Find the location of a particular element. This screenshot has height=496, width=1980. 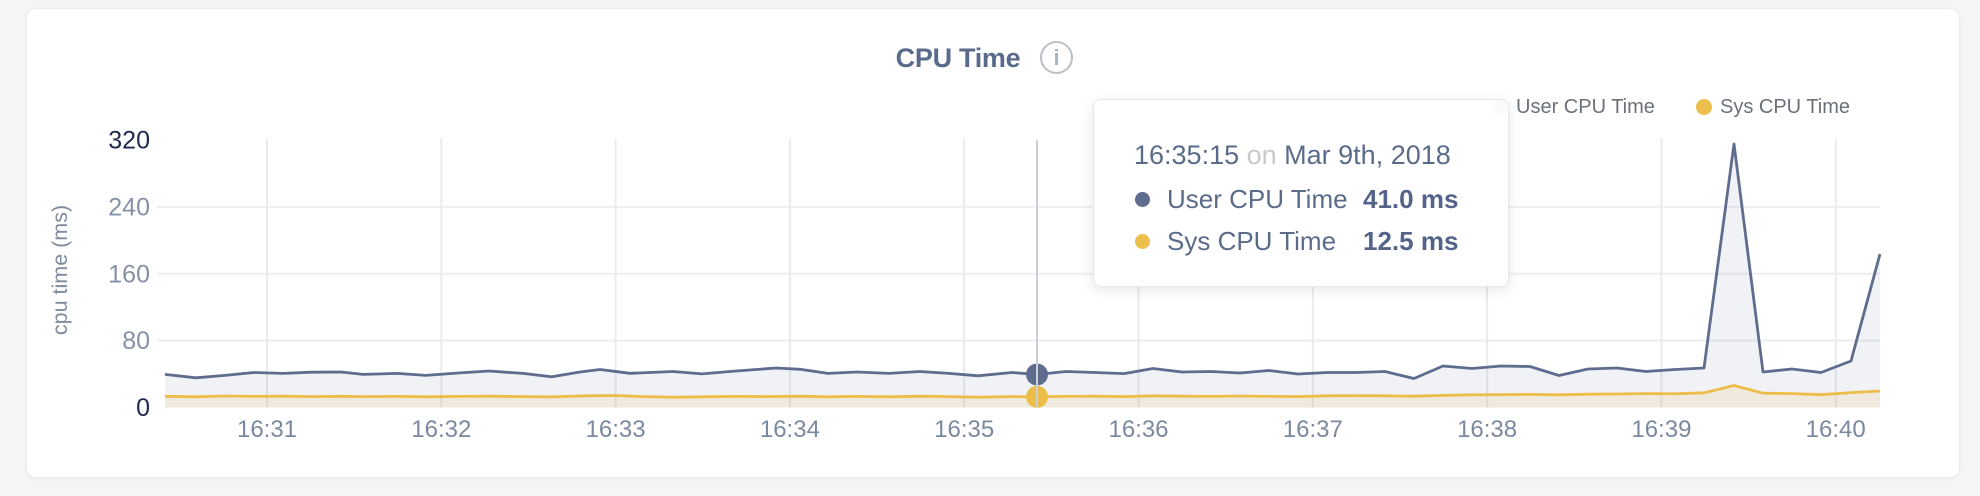

svg-text: 240 is located at coordinates (129, 207).